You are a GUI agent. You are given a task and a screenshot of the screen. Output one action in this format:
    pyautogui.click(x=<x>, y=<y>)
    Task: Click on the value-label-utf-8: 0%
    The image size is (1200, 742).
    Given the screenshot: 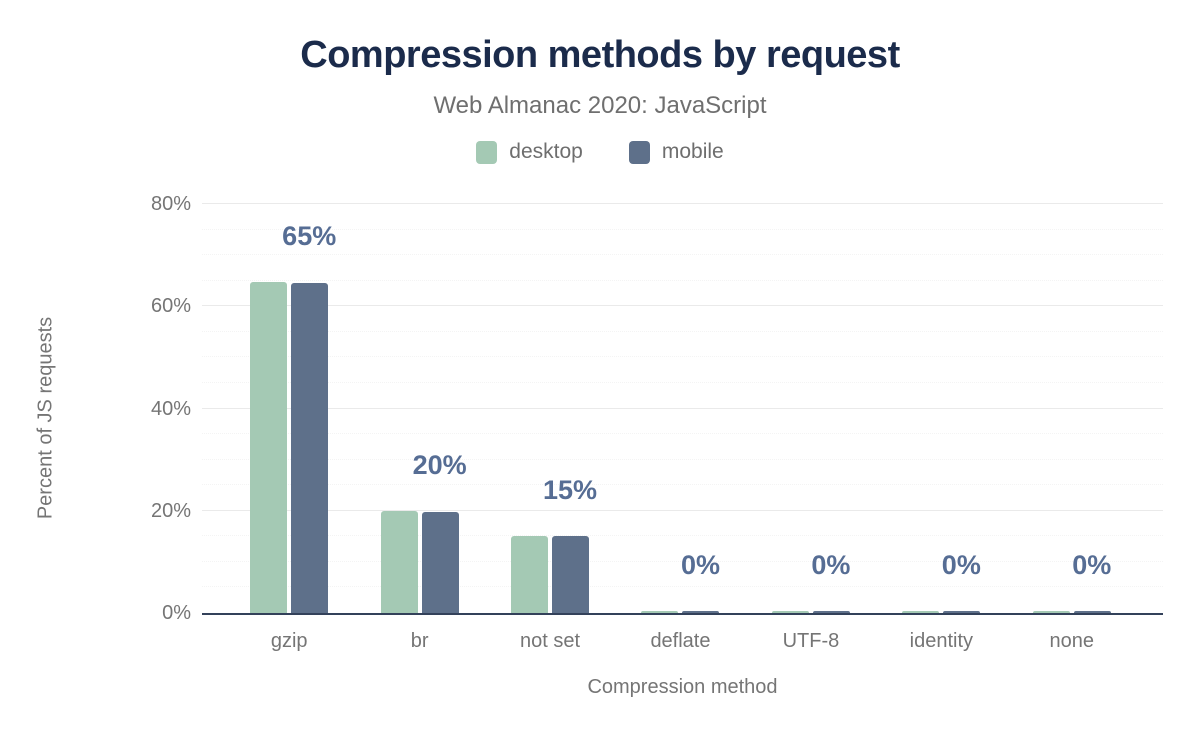 What is the action you would take?
    pyautogui.click(x=831, y=565)
    